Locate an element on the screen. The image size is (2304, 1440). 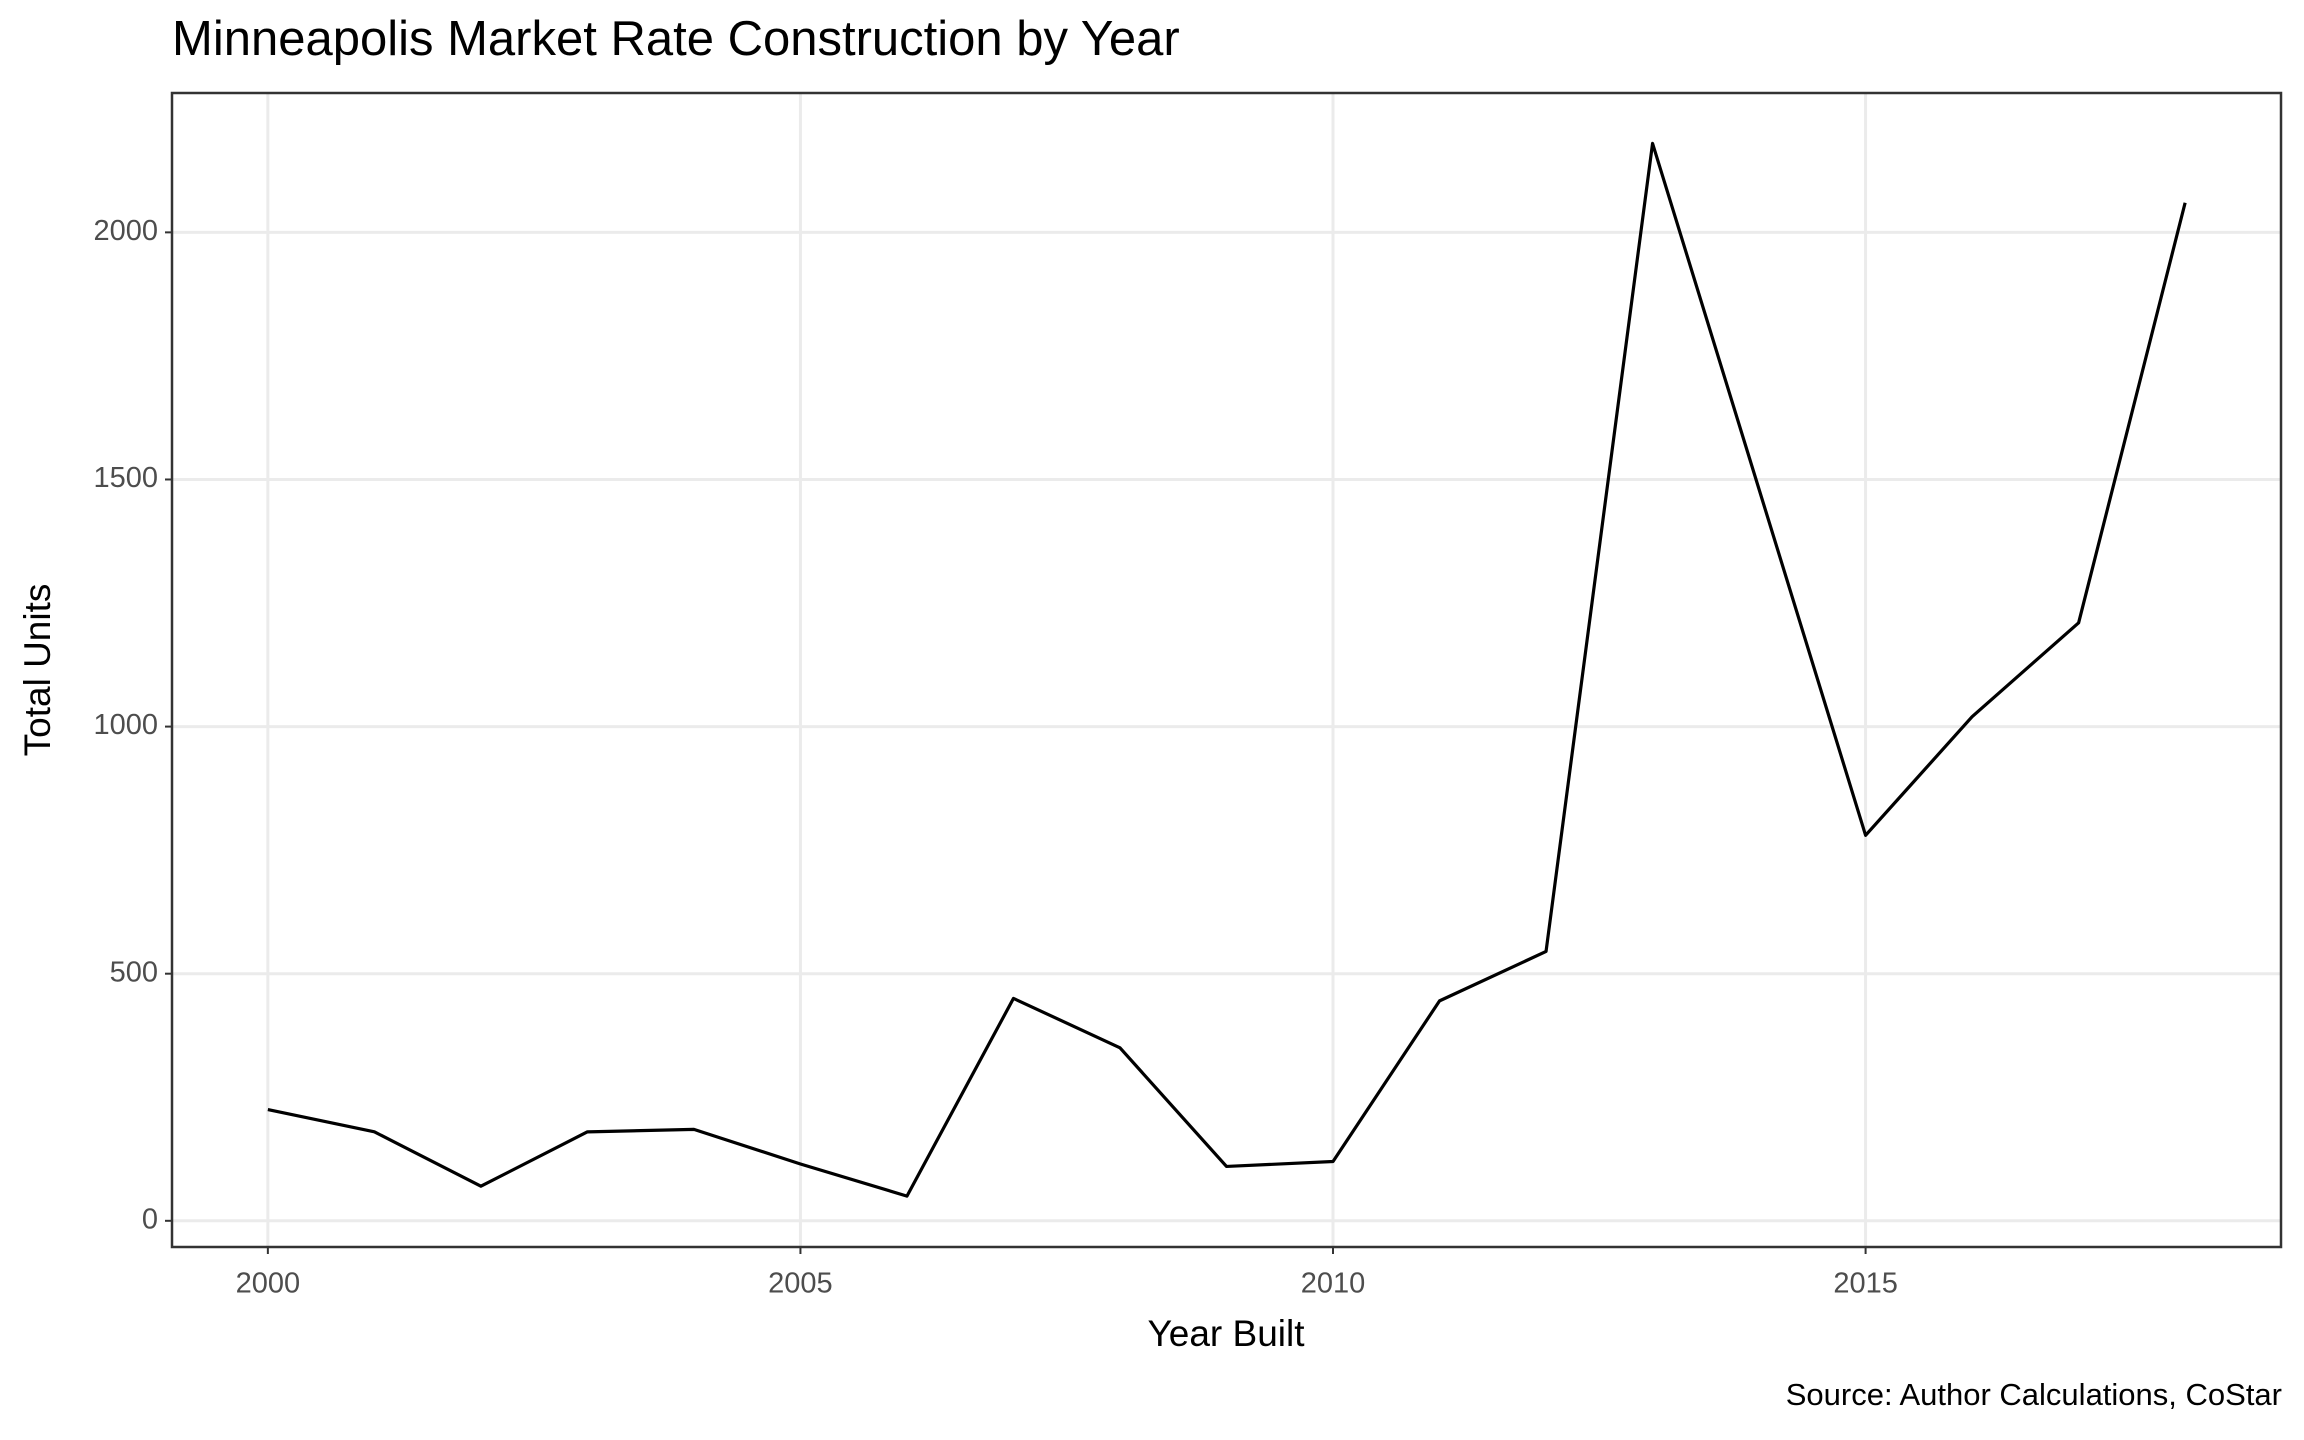
y-axis-title: Total Units is located at coordinates (37, 670).